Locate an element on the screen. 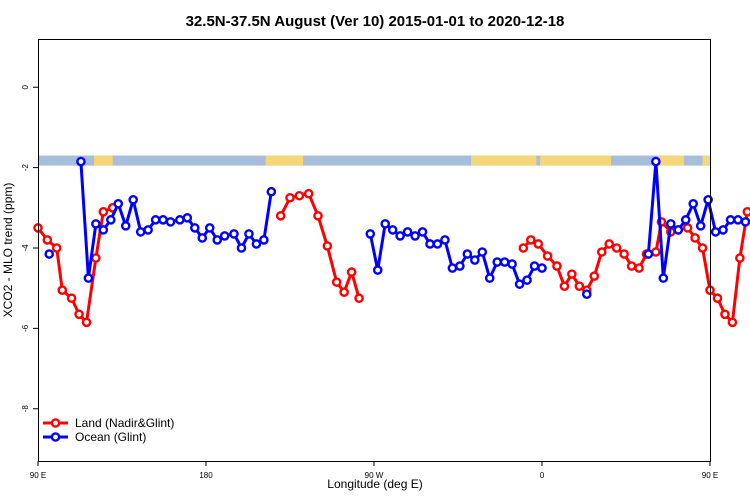 The width and height of the screenshot is (750, 500). x-tick-label: 180 is located at coordinates (206, 475).